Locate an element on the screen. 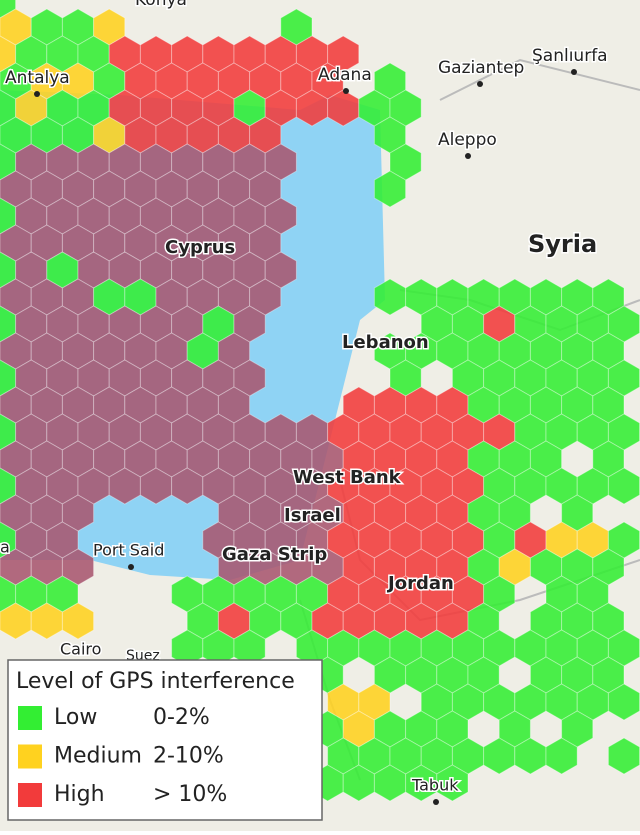 The height and width of the screenshot is (835, 640). place-label: Konya is located at coordinates (161, 5).